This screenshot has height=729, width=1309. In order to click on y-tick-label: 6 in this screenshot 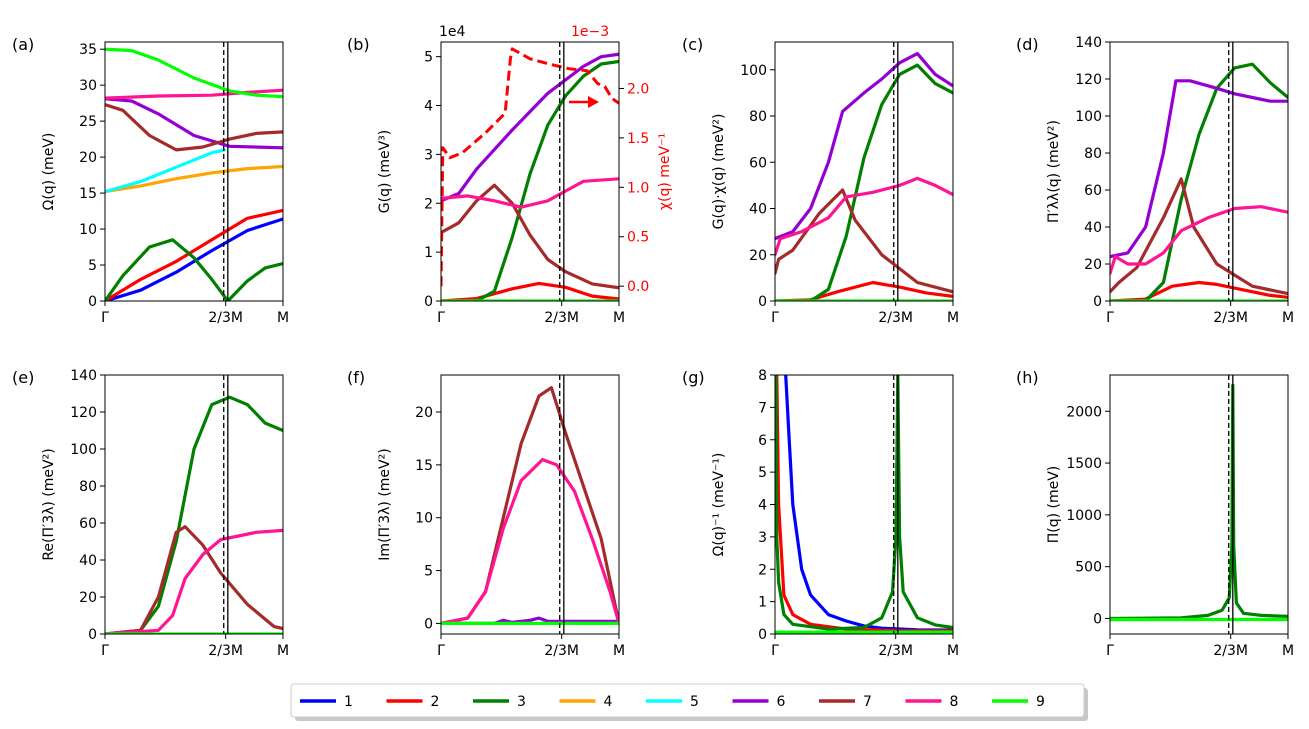, I will do `click(762, 441)`.